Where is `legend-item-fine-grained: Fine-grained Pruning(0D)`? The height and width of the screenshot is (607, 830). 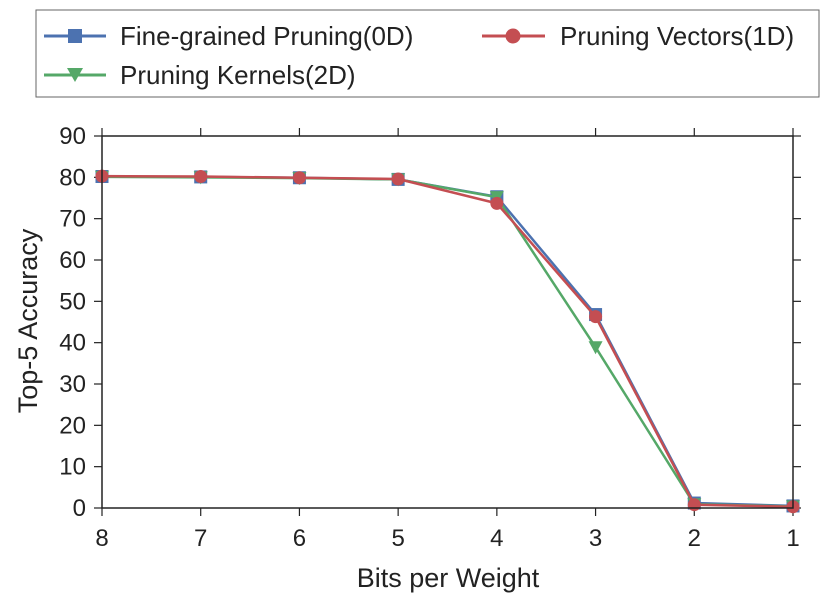
legend-item-fine-grained: Fine-grained Pruning(0D) is located at coordinates (228, 36).